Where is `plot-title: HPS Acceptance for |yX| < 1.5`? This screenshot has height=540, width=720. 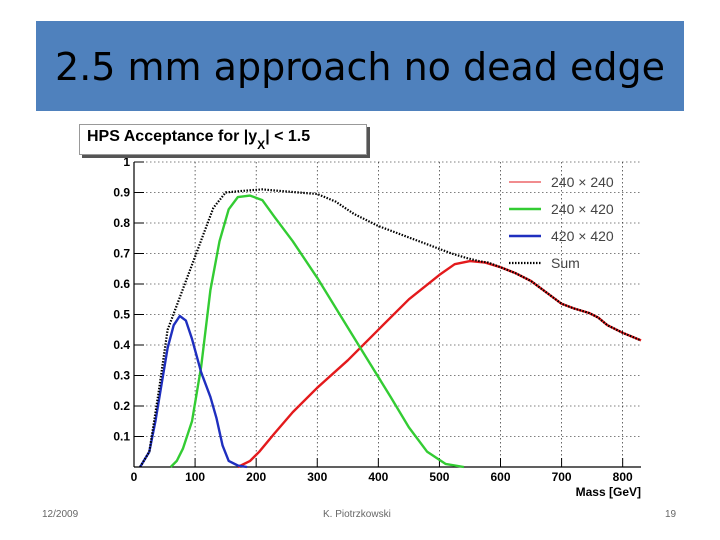
plot-title: HPS Acceptance for |yX| < 1.5 is located at coordinates (199, 140).